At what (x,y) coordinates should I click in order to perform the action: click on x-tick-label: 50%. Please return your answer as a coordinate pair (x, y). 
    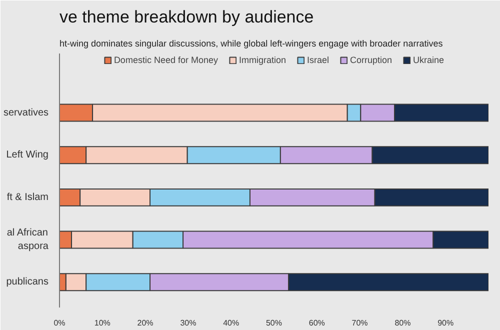
    Looking at the image, I should click on (274, 323).